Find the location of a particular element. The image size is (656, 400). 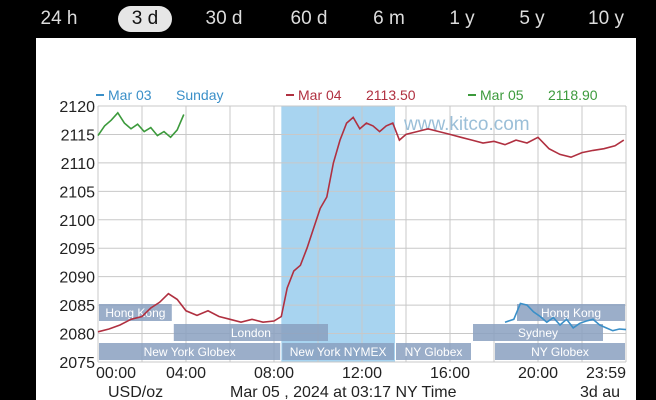

y-tick-label: 2110 is located at coordinates (78, 164).